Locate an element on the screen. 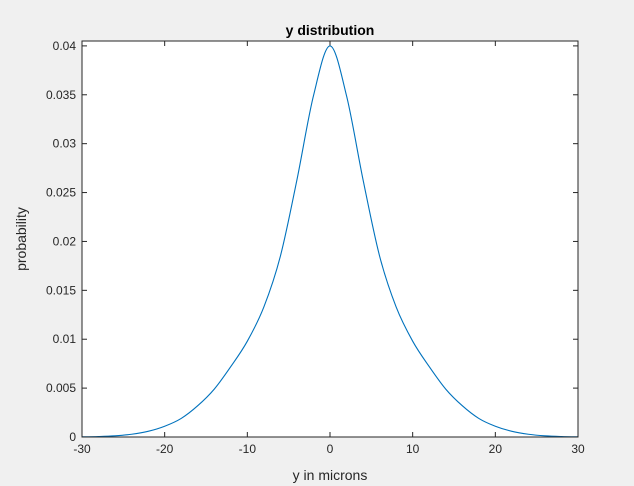 This screenshot has width=634, height=486. y-tick-label: 0.015 is located at coordinates (61, 290).